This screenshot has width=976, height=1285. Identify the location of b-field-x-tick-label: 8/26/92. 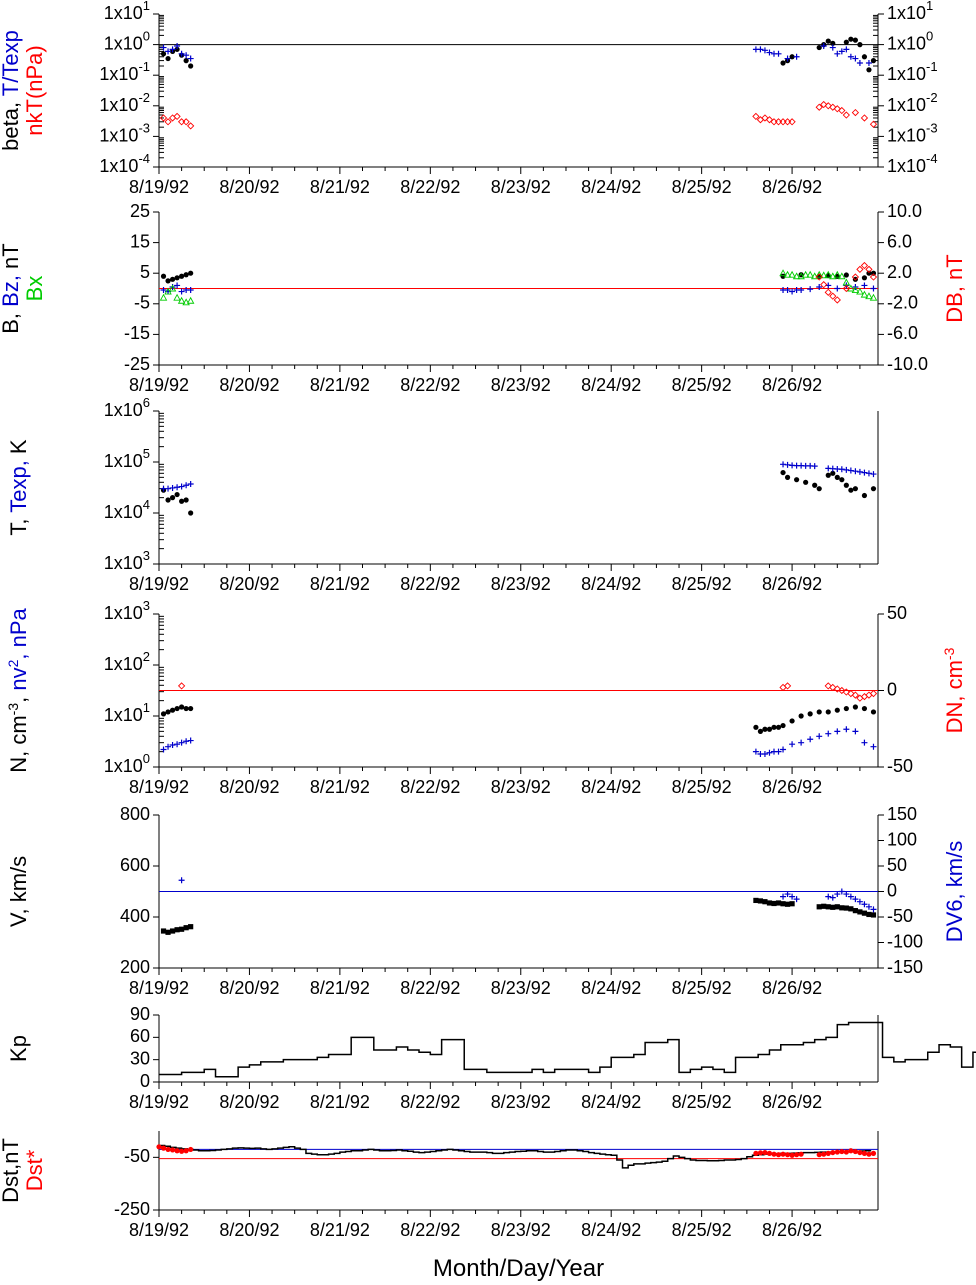
(792, 385).